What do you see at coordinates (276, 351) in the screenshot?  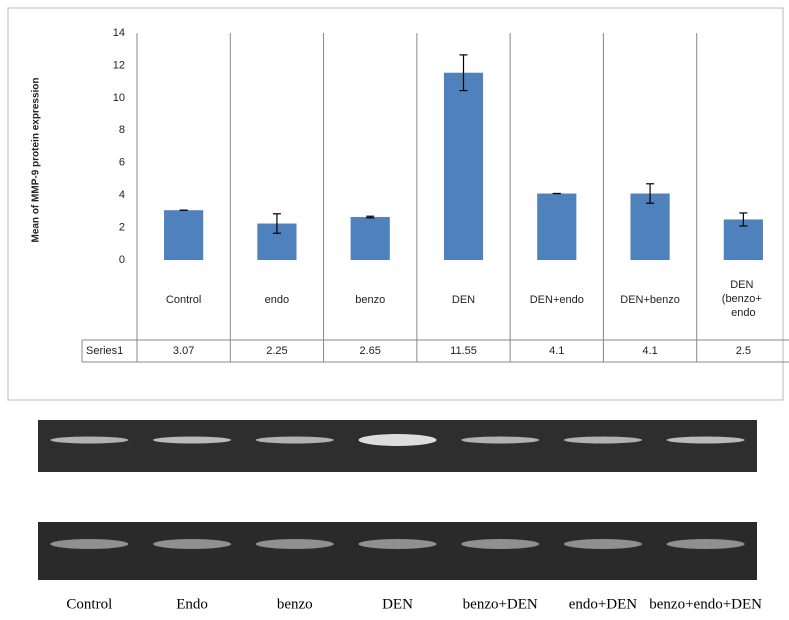 I see `table-value: 2.25` at bounding box center [276, 351].